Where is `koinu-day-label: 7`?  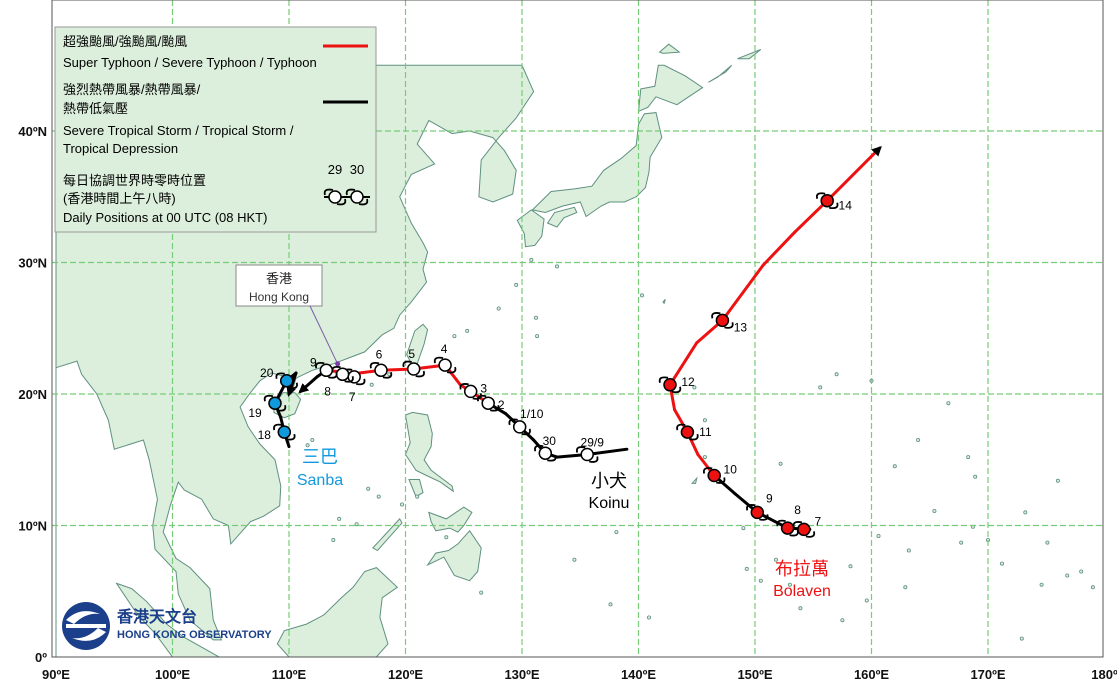 koinu-day-label: 7 is located at coordinates (352, 397).